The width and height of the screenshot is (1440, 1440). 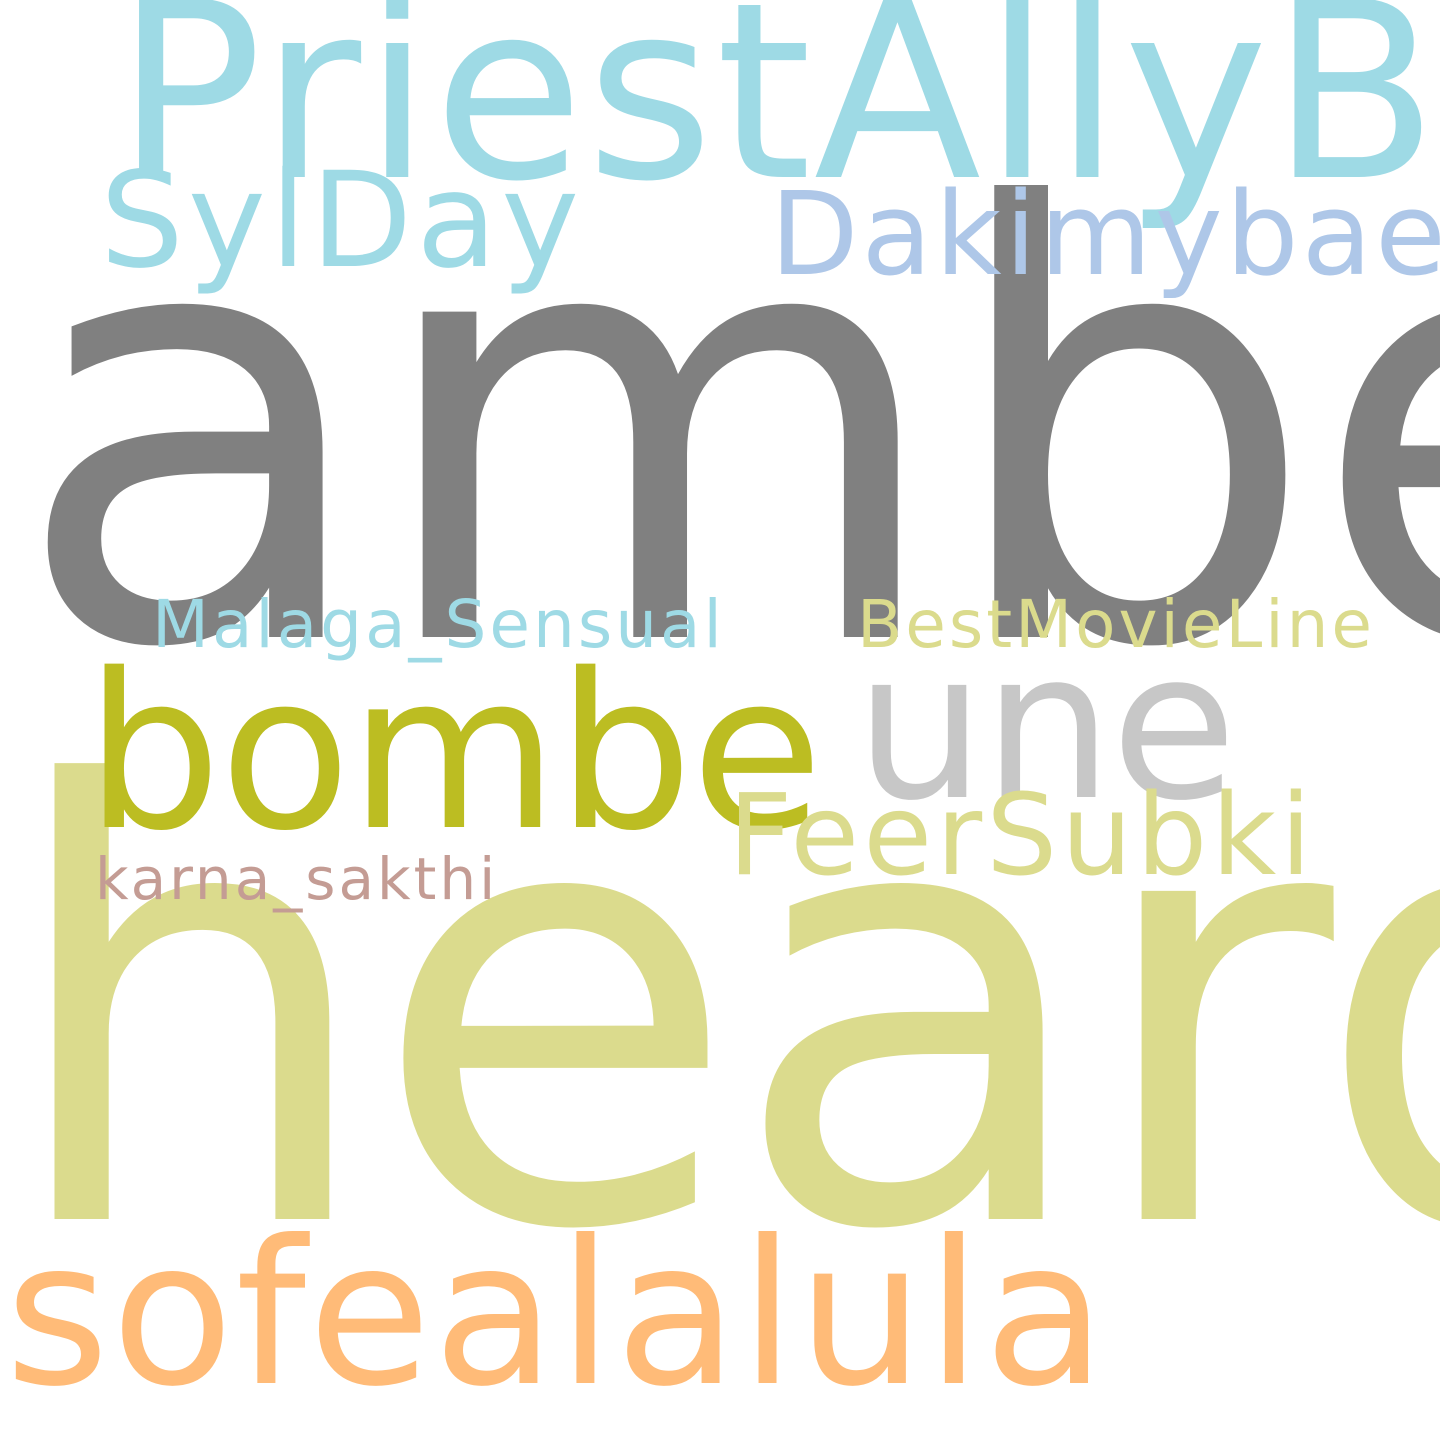 I want to click on word-sylday: SylDay, so click(x=342, y=221).